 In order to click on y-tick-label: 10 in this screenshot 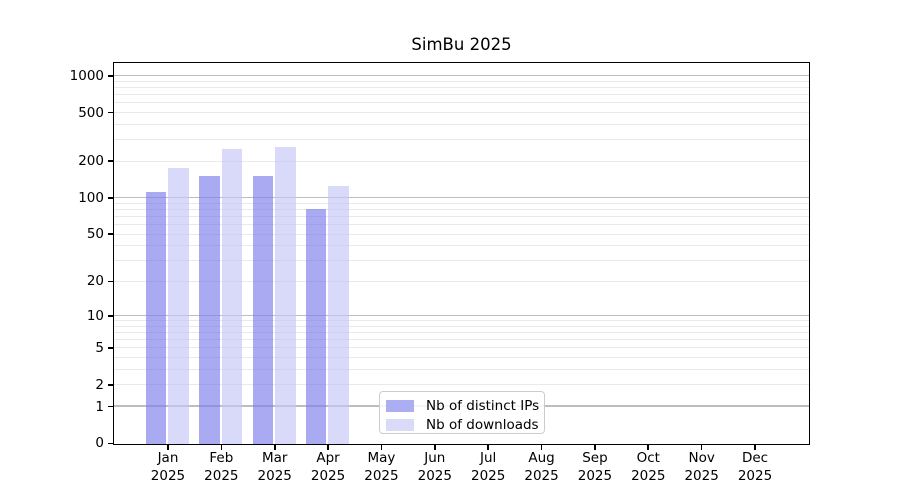, I will do `click(95, 315)`.